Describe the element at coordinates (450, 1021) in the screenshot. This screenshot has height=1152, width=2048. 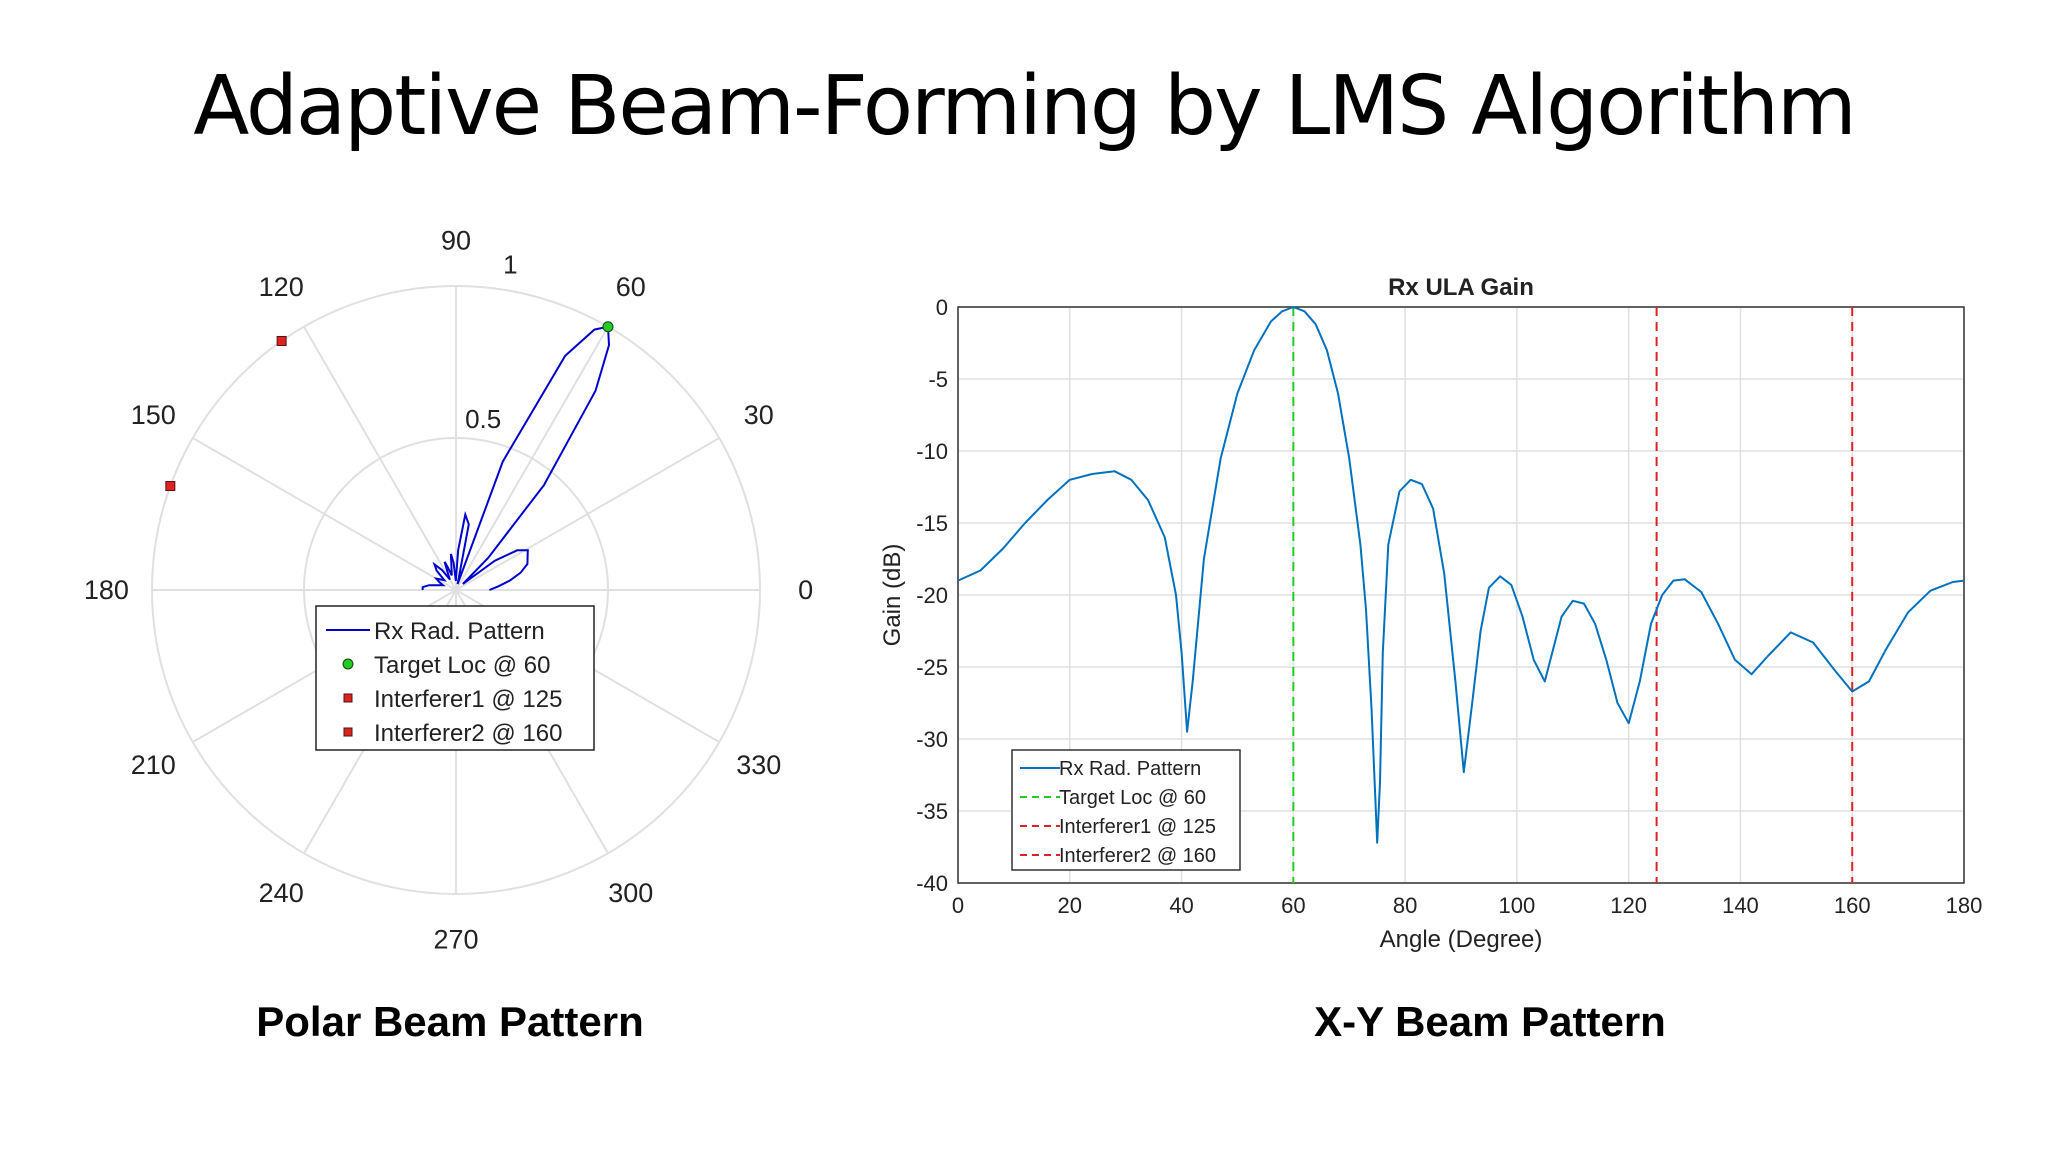
I see `polar-caption: Polar Beam Pattern` at that location.